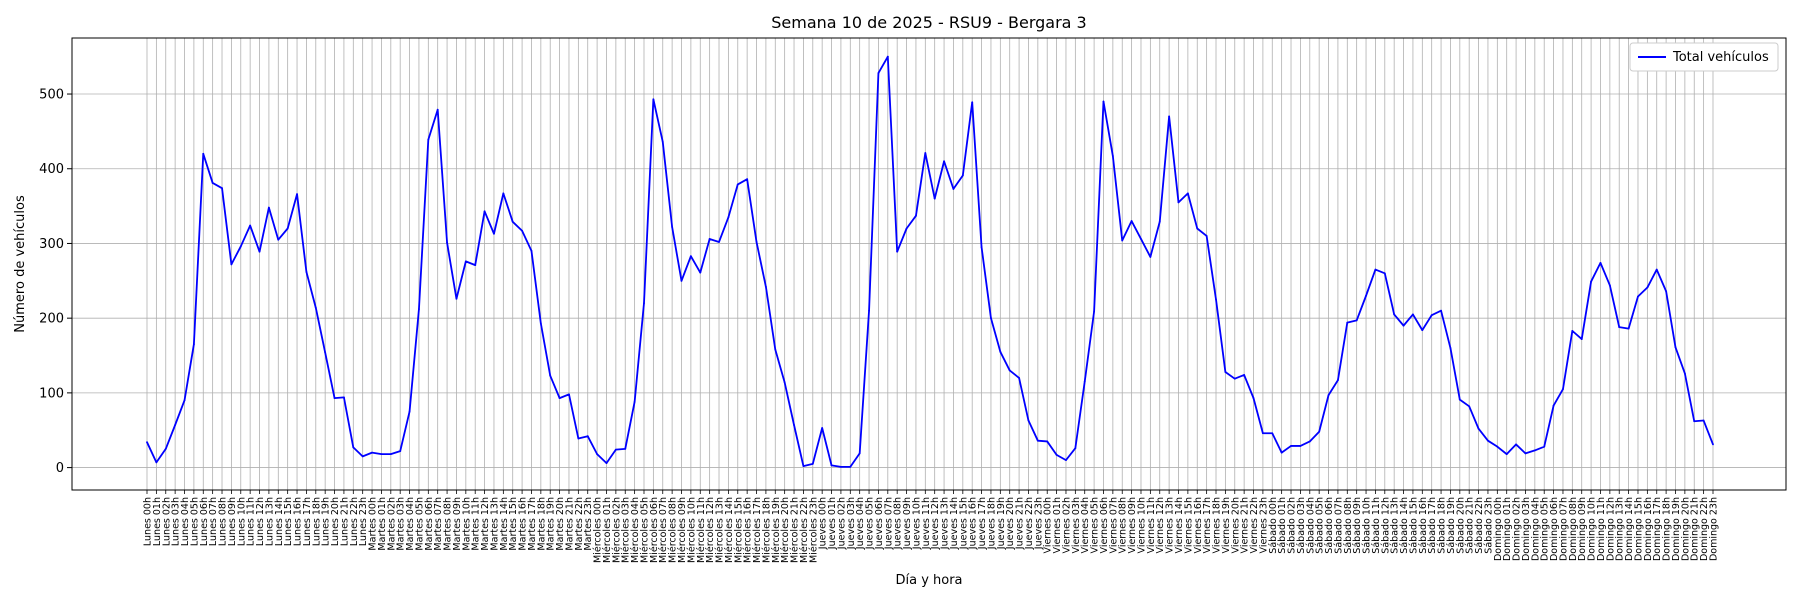 This screenshot has width=1800, height=600. I want to click on x-tick-label: Jueves 19h, so click(1001, 523).